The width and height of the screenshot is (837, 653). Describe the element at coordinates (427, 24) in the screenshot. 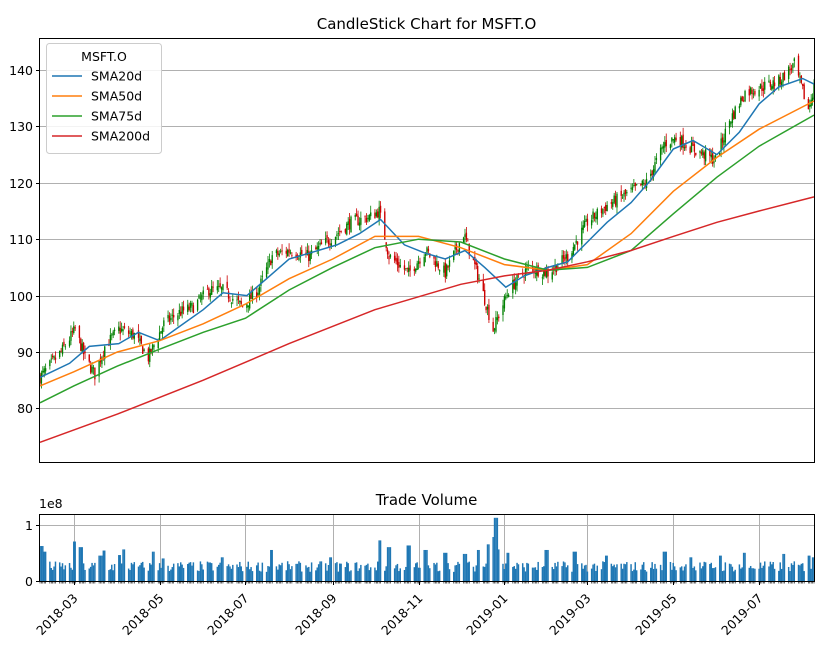

I see `main-chart-title: CandleStick Chart for MSFT.O` at that location.